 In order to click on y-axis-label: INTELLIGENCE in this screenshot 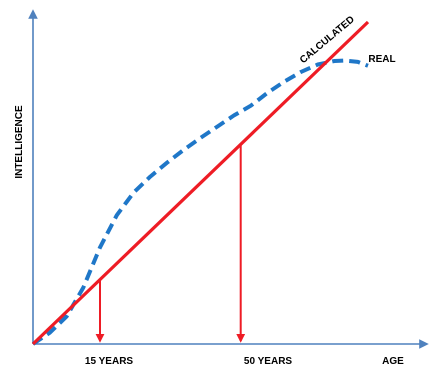, I will do `click(19, 142)`.